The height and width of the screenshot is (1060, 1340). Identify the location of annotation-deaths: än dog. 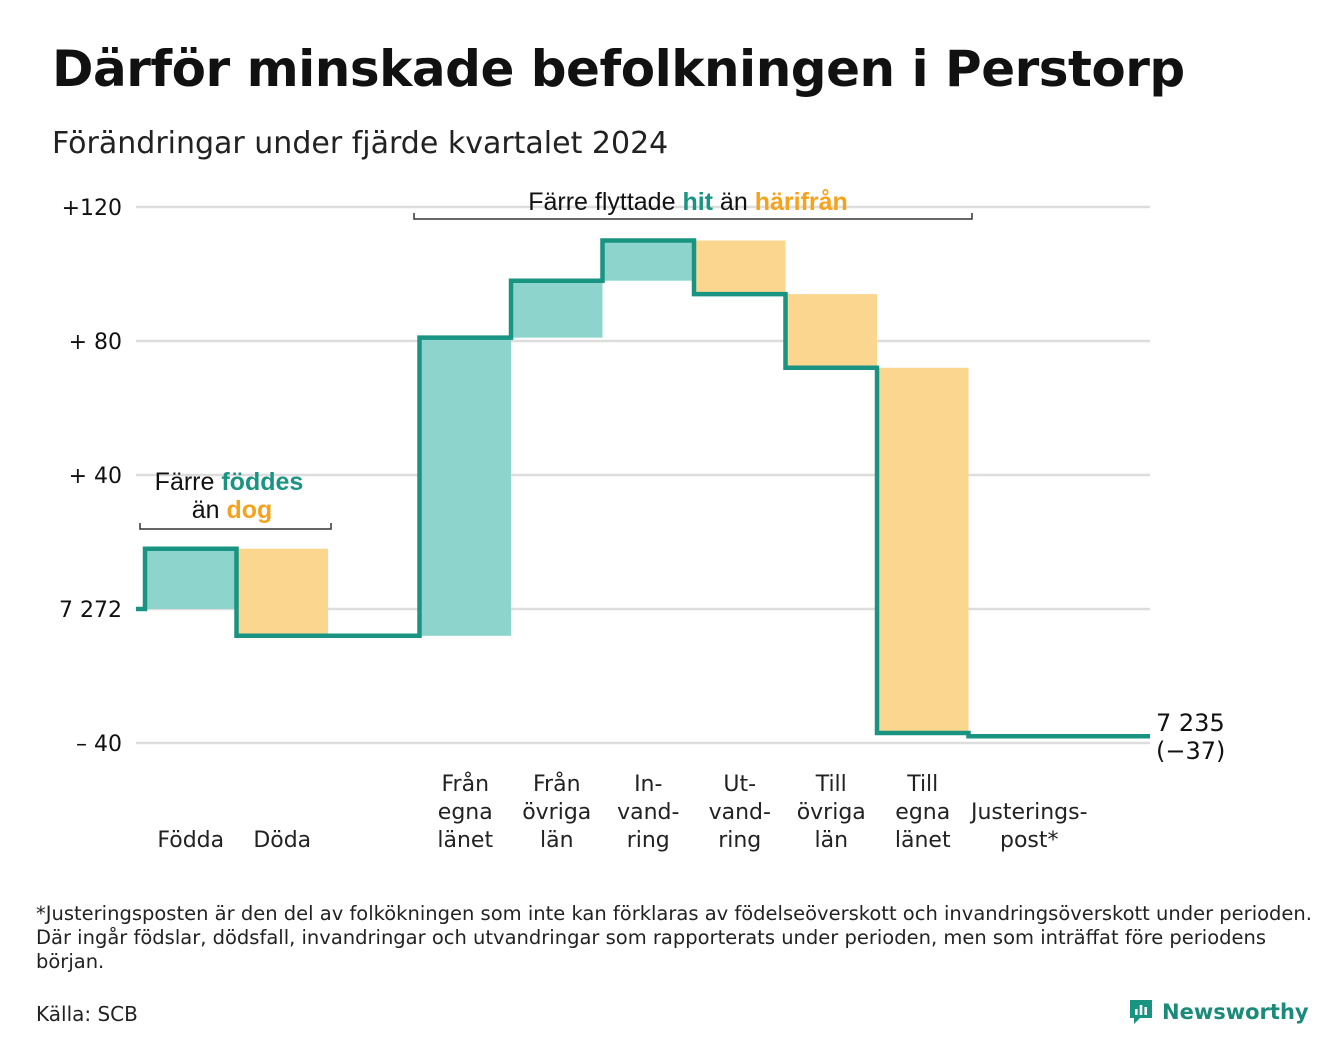
(232, 510).